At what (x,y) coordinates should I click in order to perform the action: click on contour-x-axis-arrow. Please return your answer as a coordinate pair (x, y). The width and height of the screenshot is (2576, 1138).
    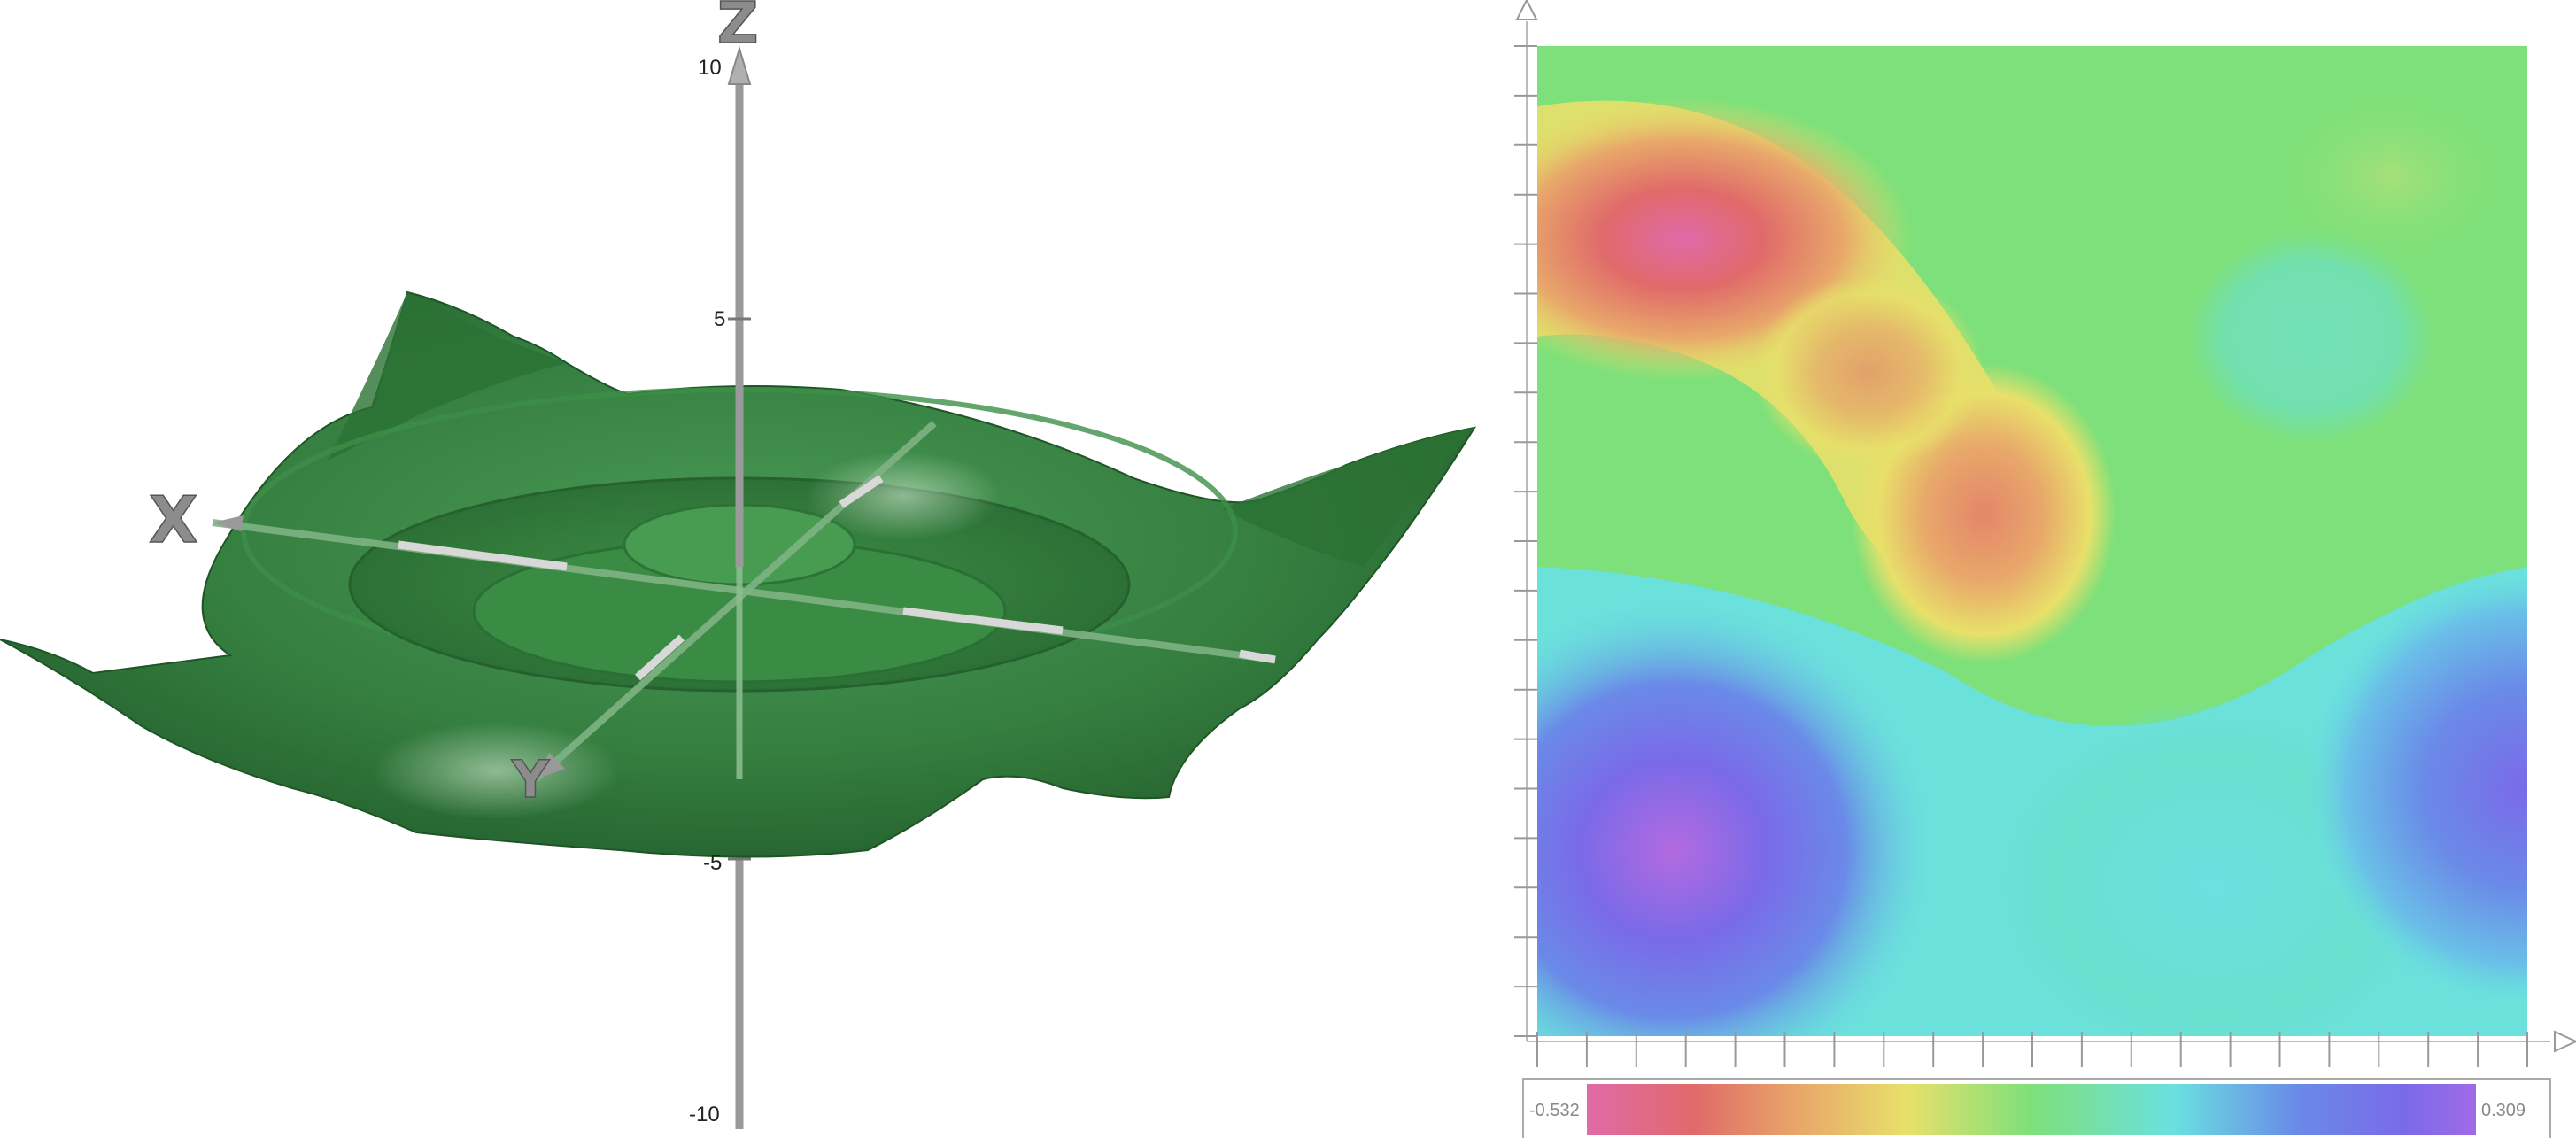
    Looking at the image, I should click on (2565, 1041).